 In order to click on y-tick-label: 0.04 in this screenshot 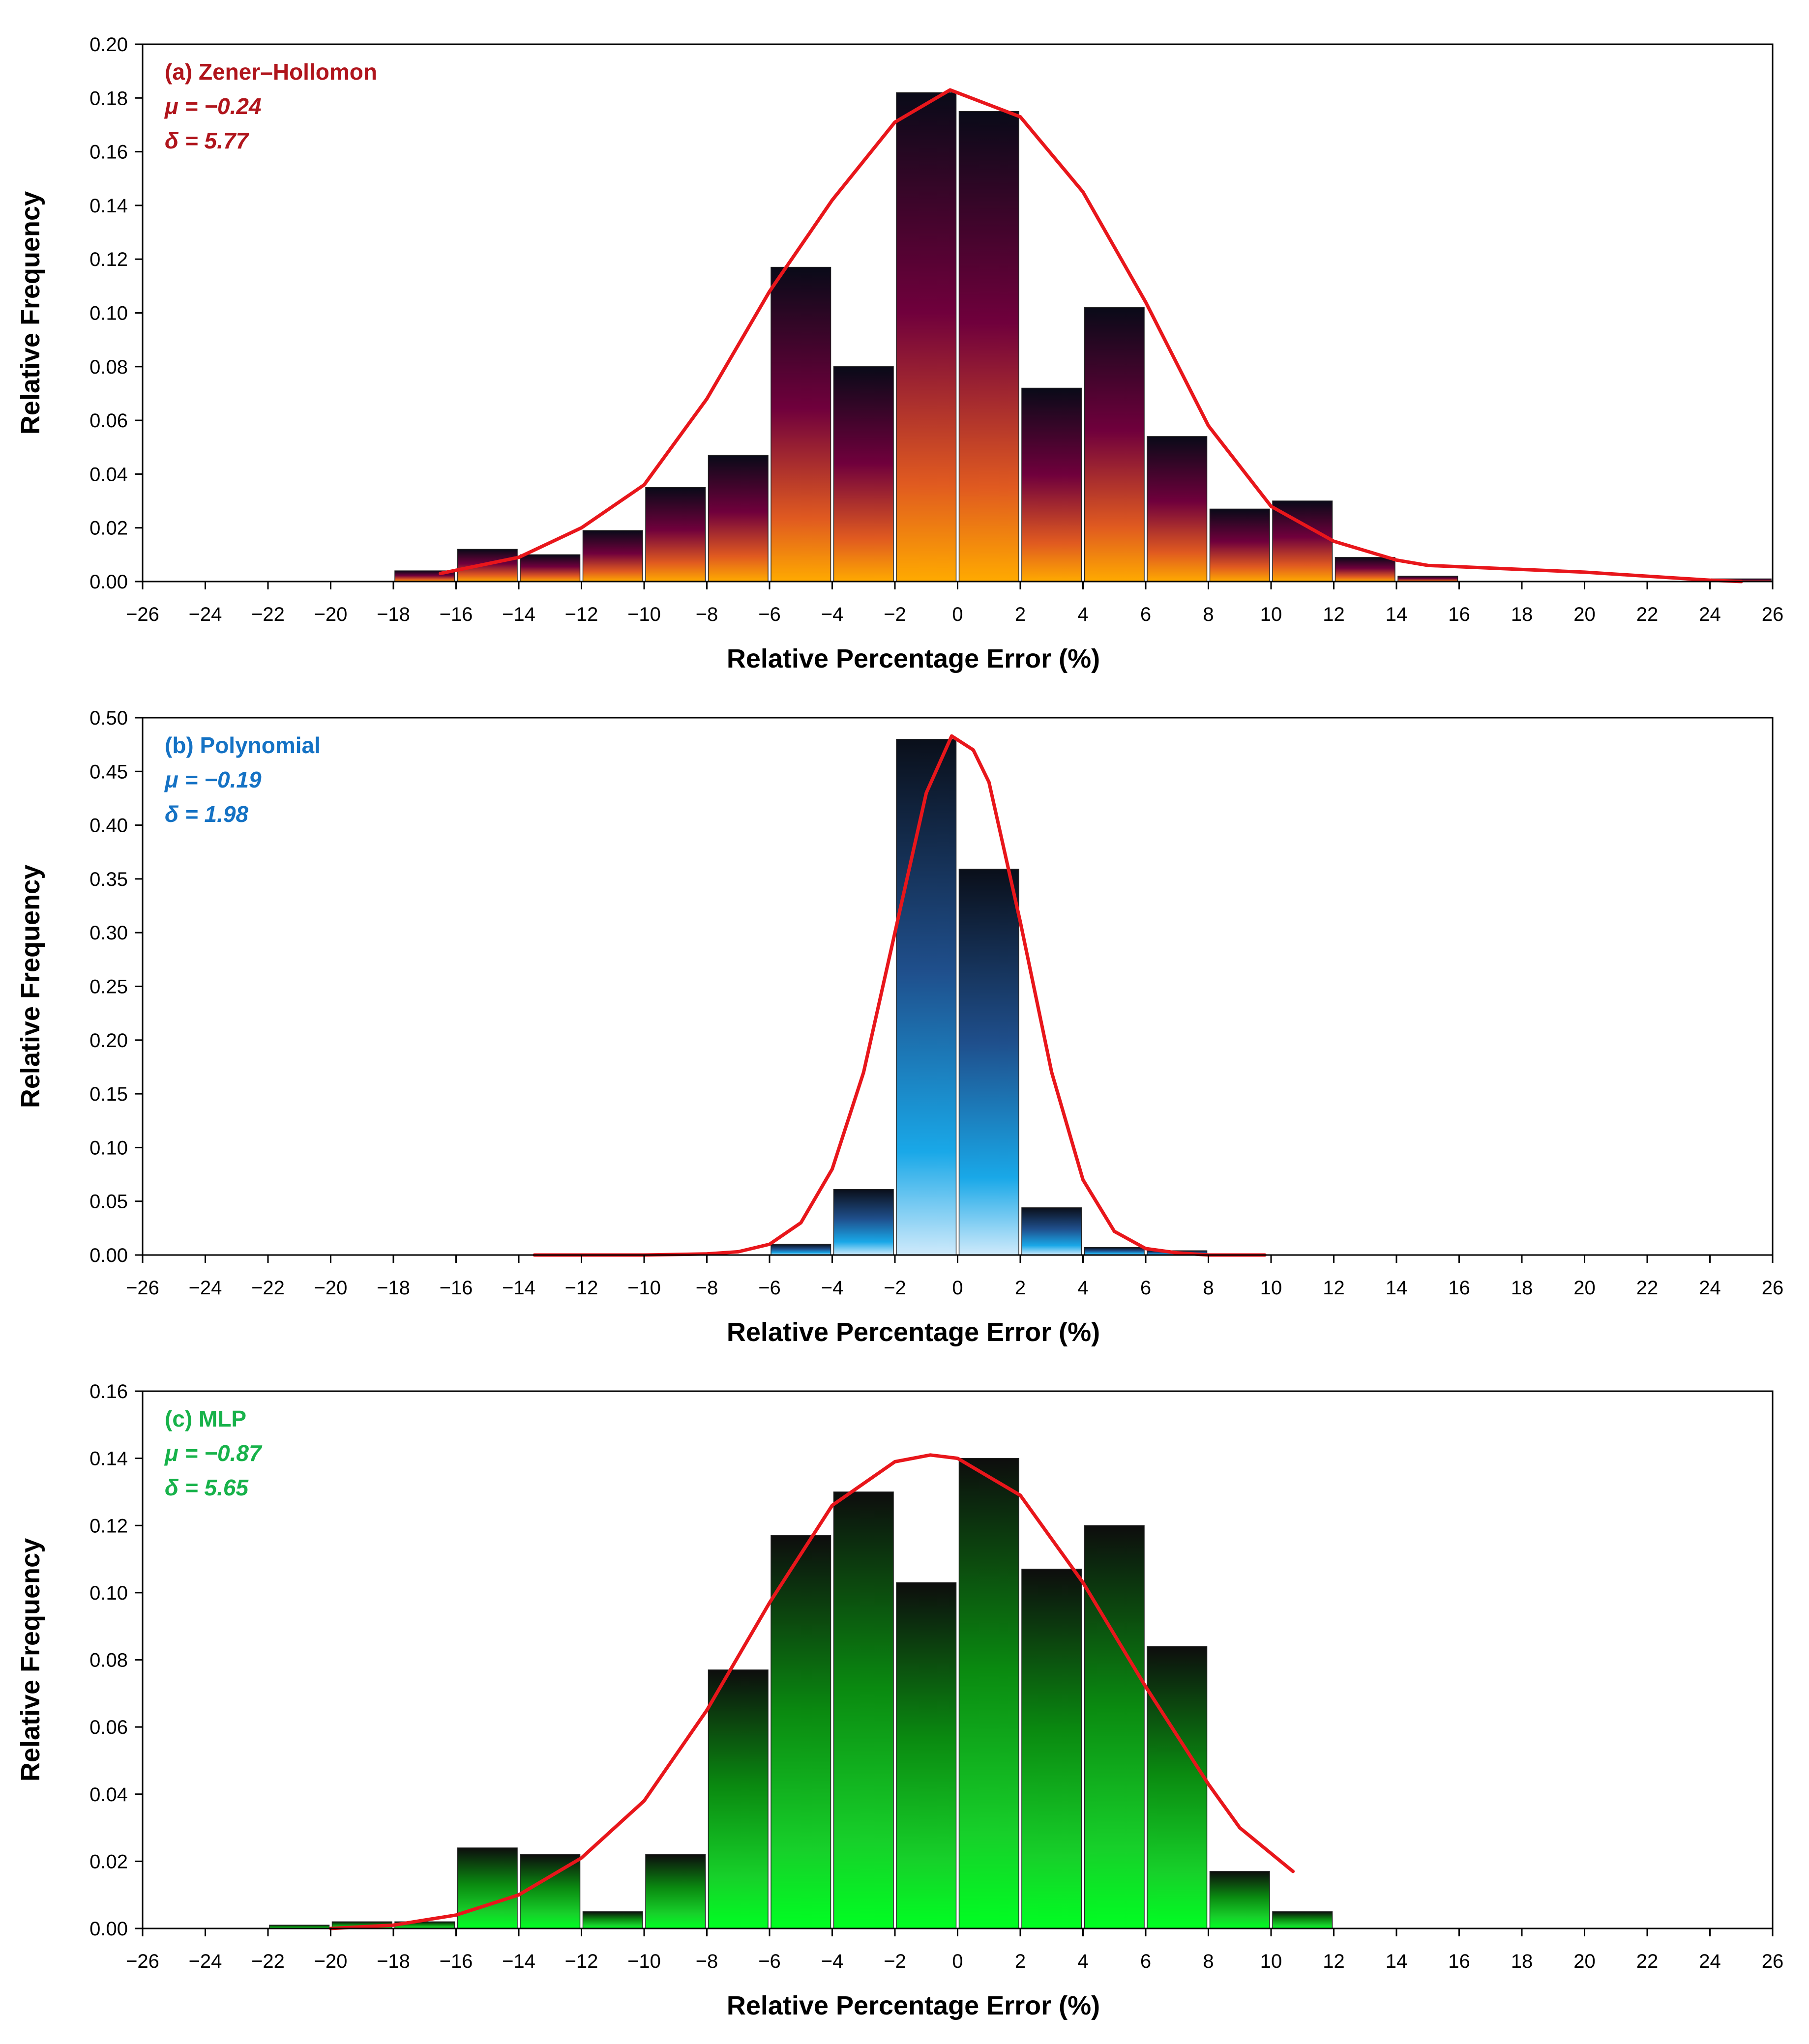, I will do `click(108, 474)`.